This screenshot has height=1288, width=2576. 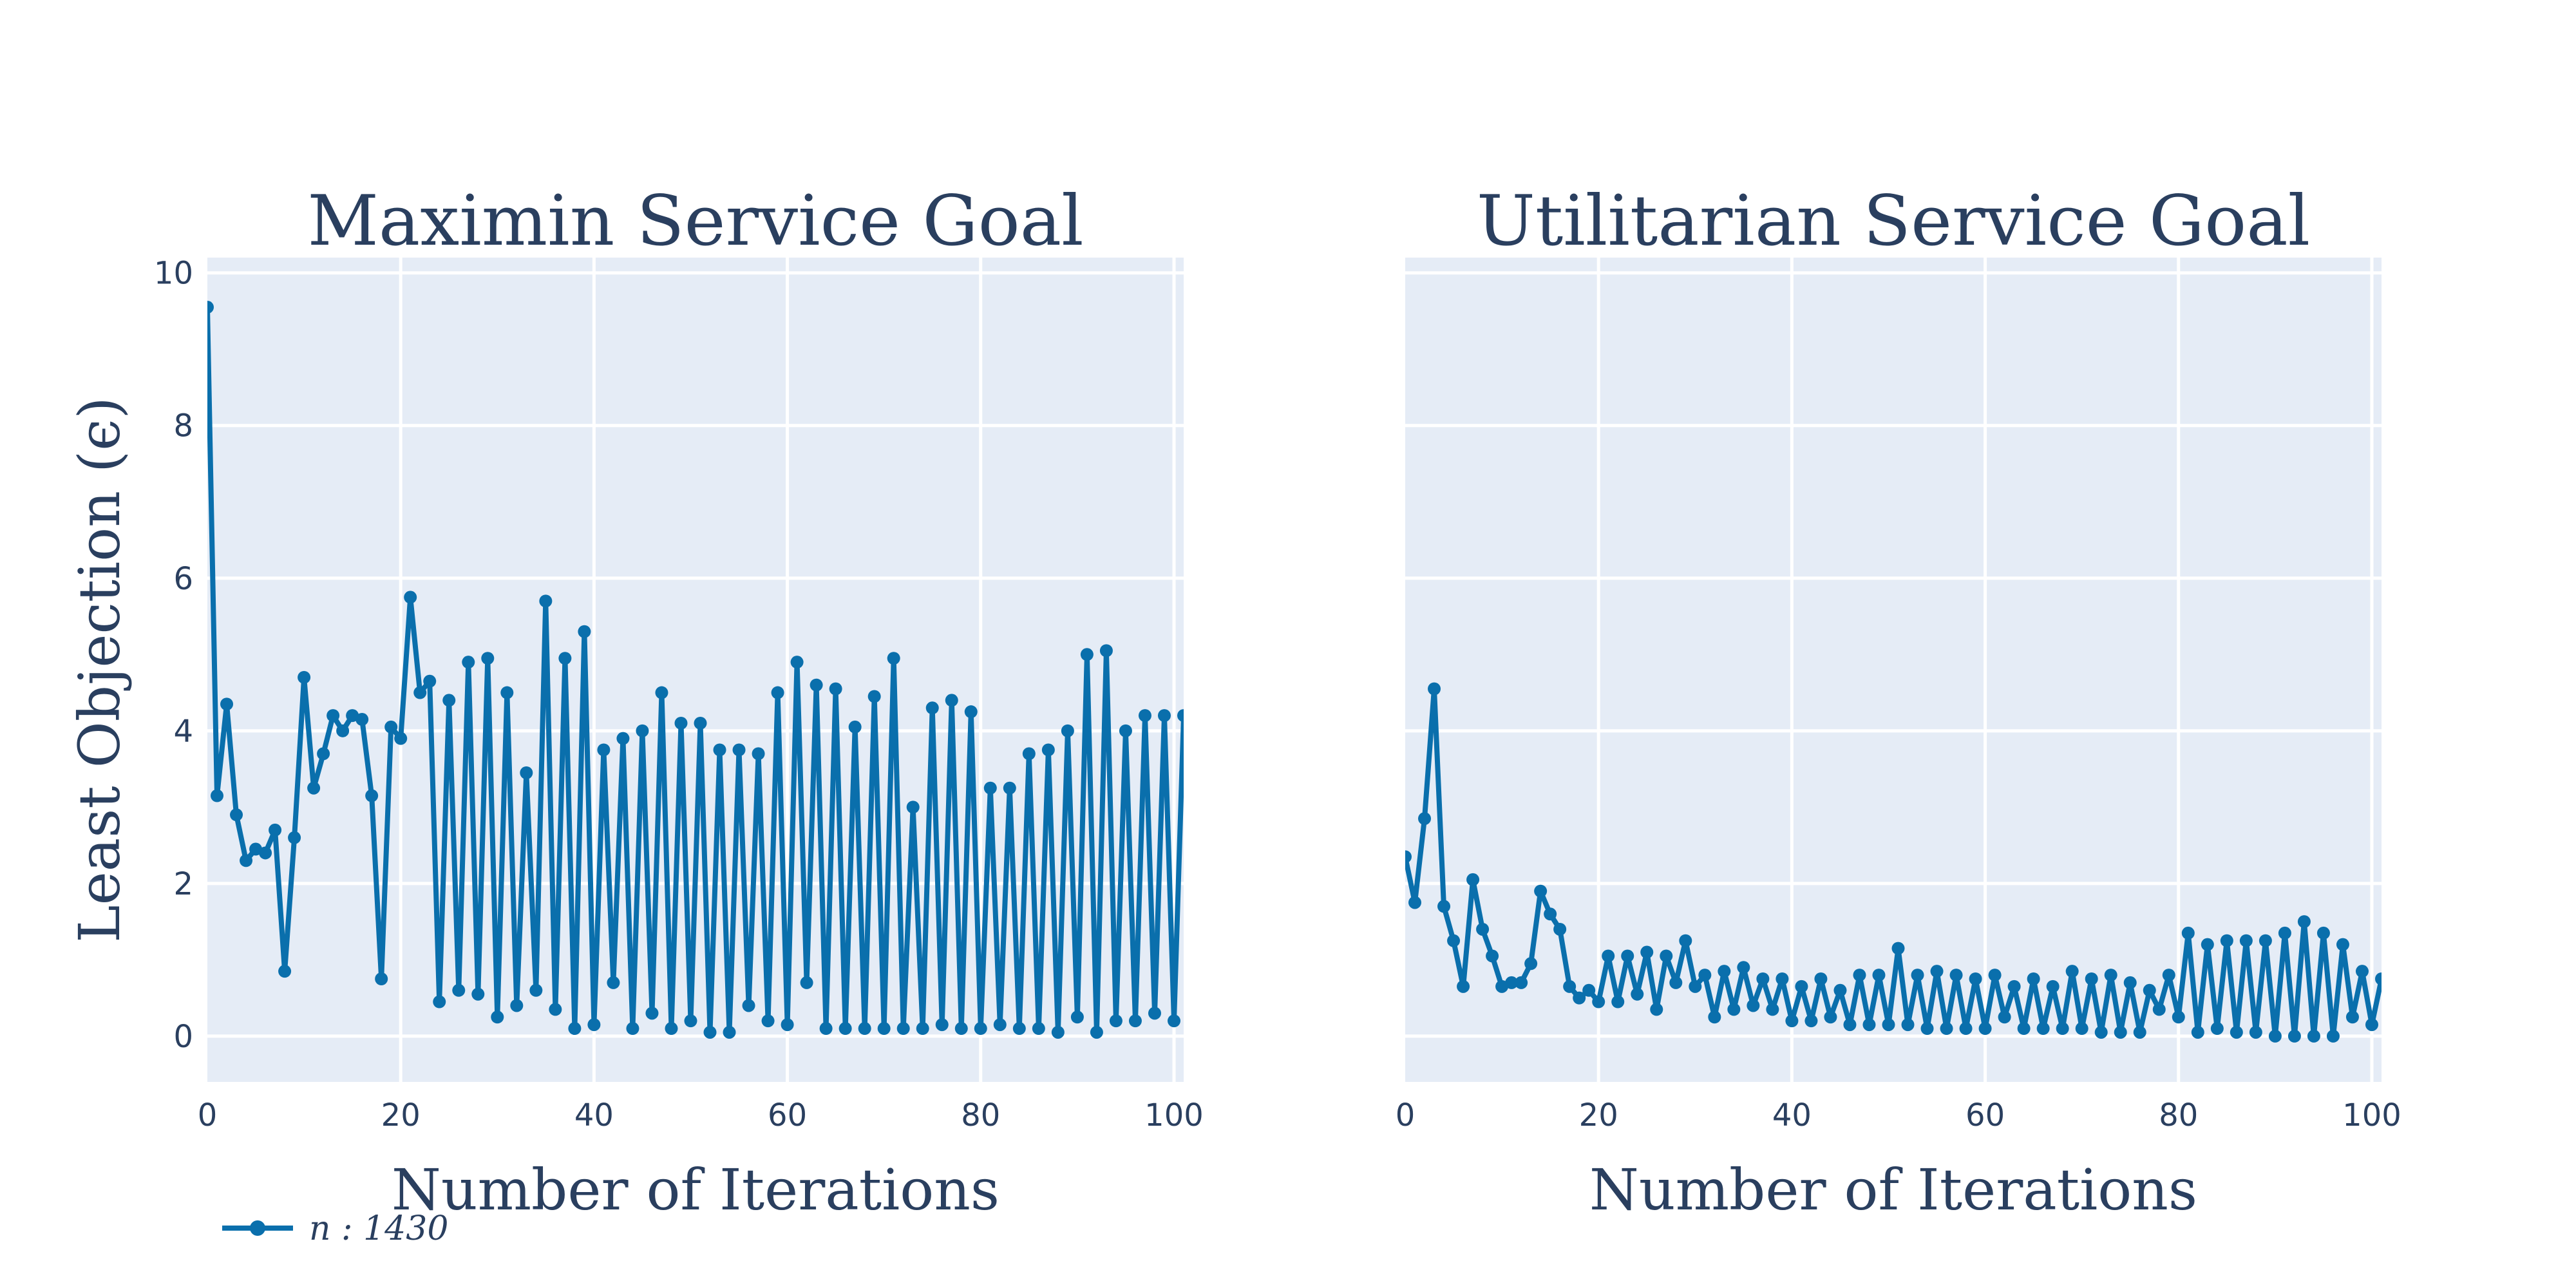 I want to click on legend-marker-swatch, so click(x=257, y=1228).